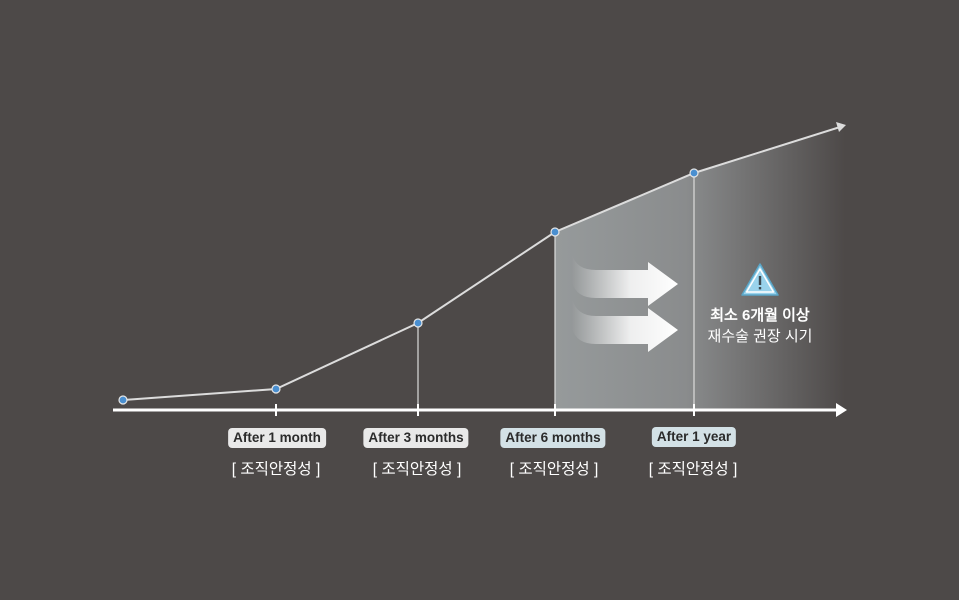 The image size is (959, 600). I want to click on milestone-label-6-months: After 6 months, so click(553, 438).